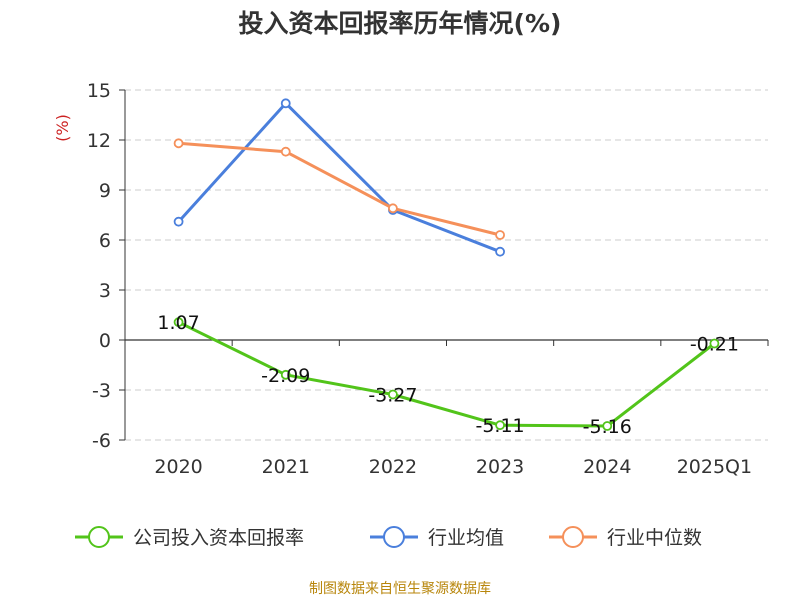 Image resolution: width=800 pixels, height=600 pixels. What do you see at coordinates (101, 441) in the screenshot?
I see `y-tick-label: -6` at bounding box center [101, 441].